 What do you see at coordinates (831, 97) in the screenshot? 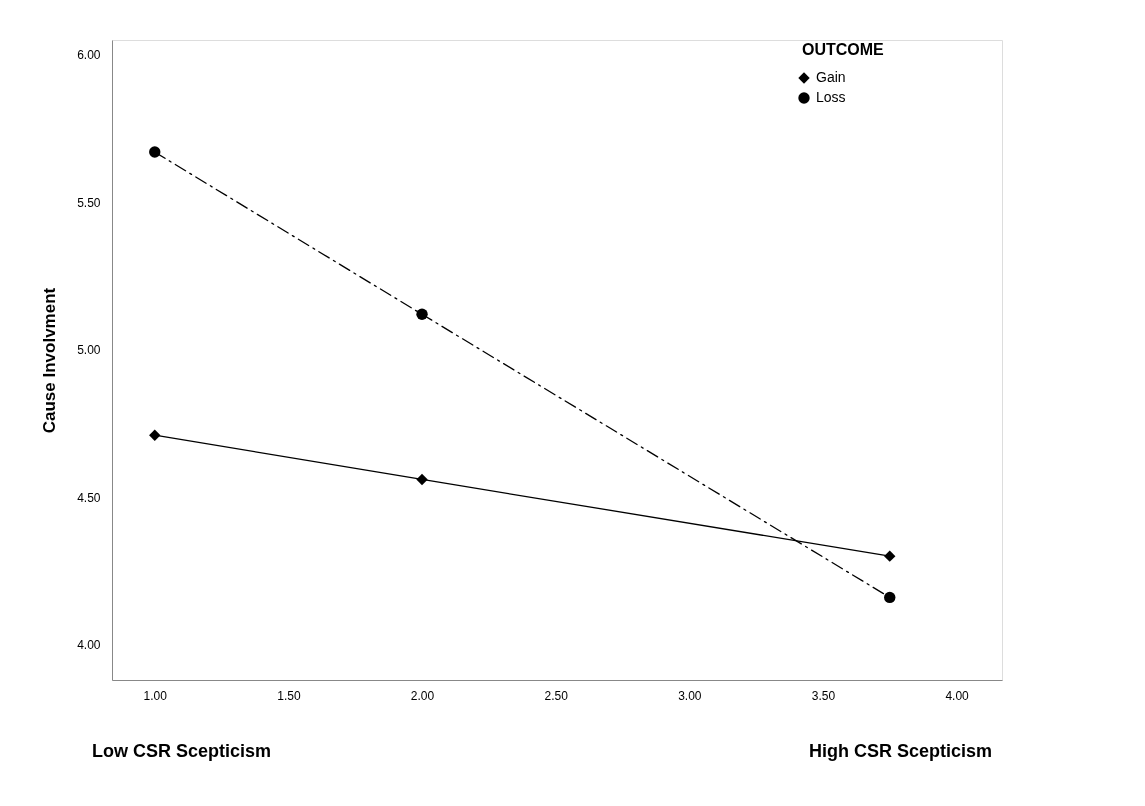
I see `legend-label: Loss` at bounding box center [831, 97].